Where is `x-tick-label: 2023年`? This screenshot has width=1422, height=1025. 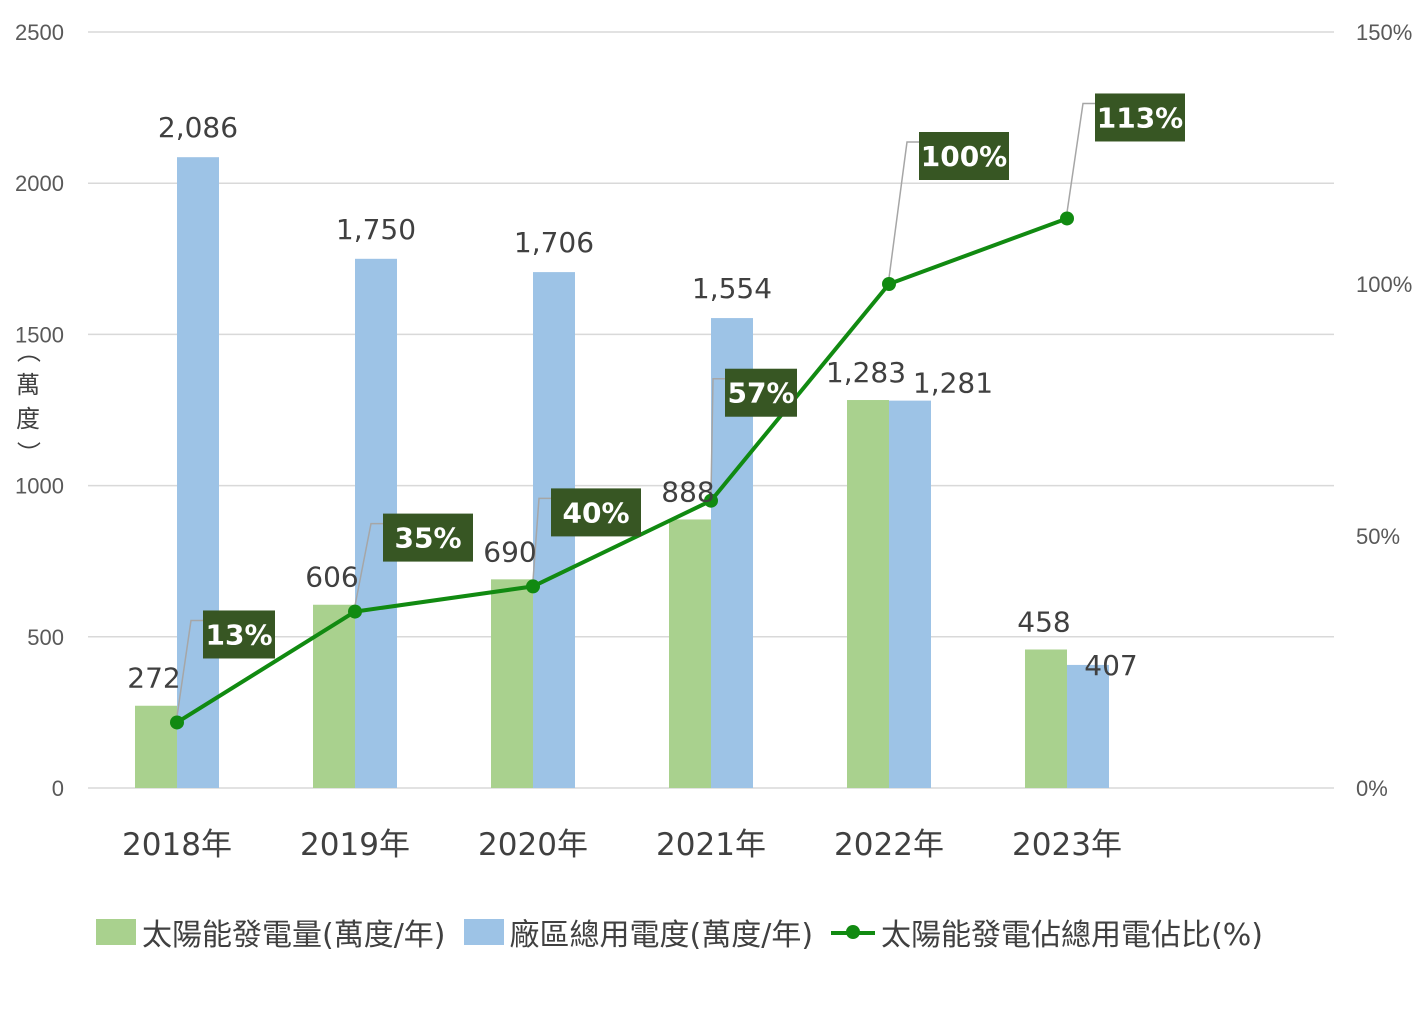 x-tick-label: 2023年 is located at coordinates (1067, 845).